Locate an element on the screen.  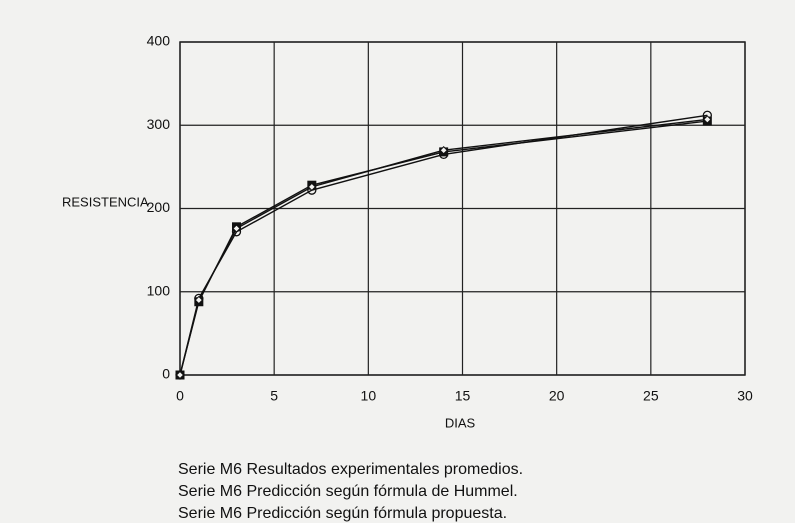
y-tick-label: 300 is located at coordinates (159, 124).